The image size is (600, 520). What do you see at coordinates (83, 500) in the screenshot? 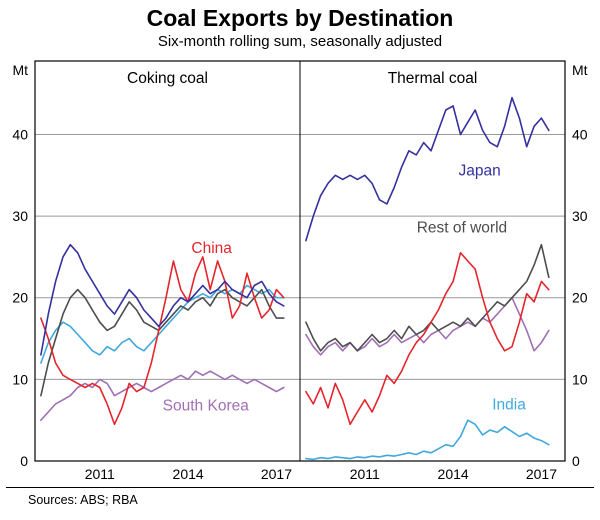
I see `sources-note: Sources: ABS; RBA` at bounding box center [83, 500].